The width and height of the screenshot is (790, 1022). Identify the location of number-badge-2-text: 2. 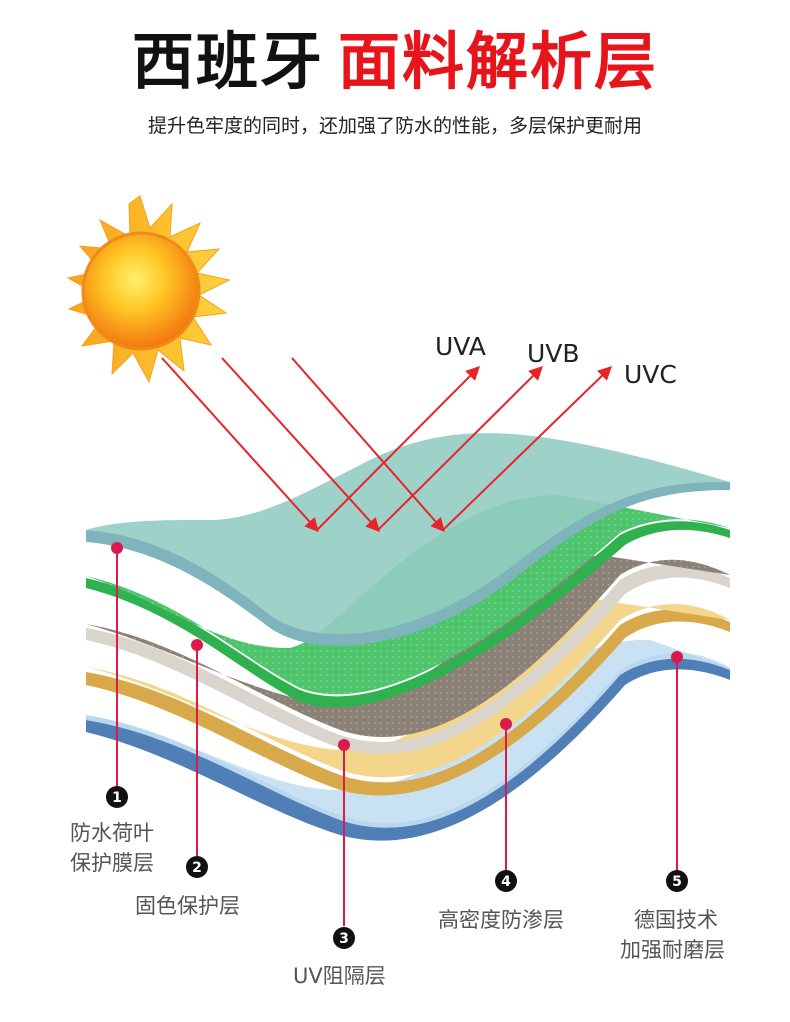
(197, 868).